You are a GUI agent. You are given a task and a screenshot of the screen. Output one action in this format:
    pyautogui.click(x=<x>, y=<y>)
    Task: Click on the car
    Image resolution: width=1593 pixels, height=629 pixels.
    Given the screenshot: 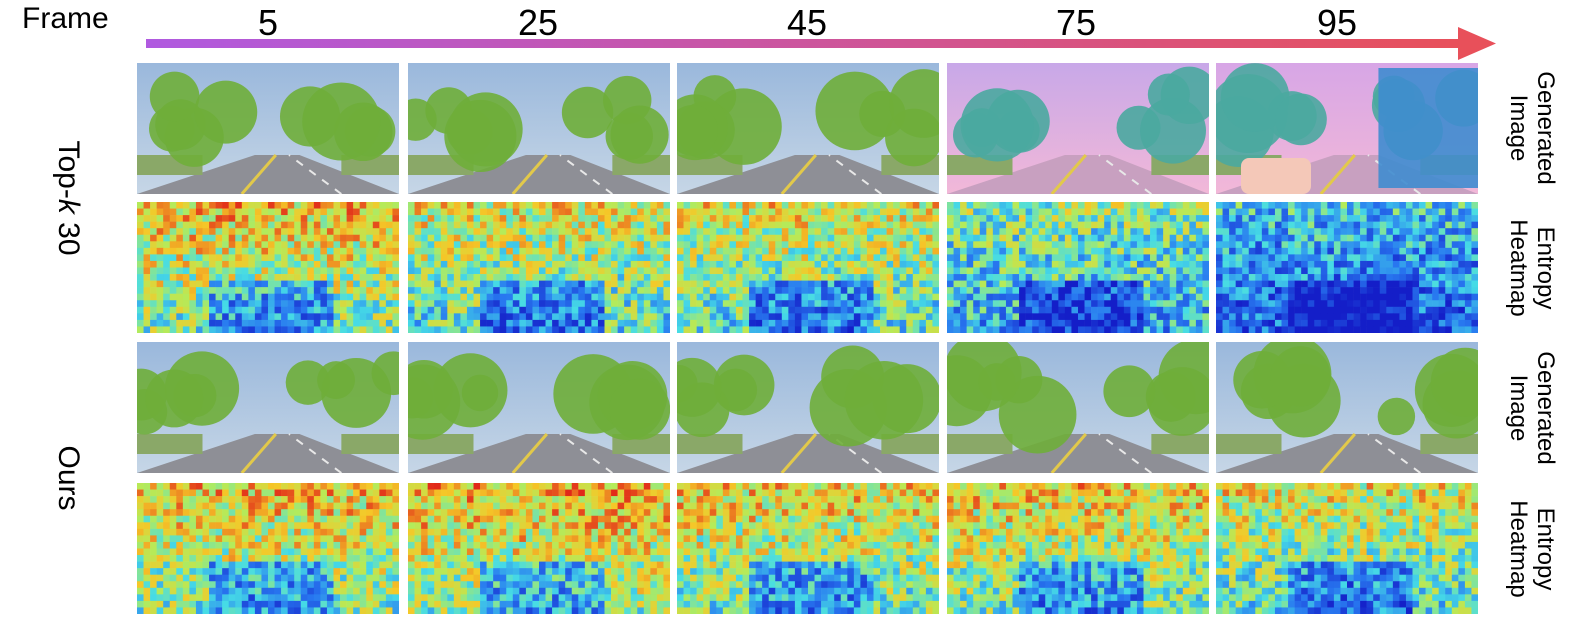 What is the action you would take?
    pyautogui.click(x=1276, y=176)
    